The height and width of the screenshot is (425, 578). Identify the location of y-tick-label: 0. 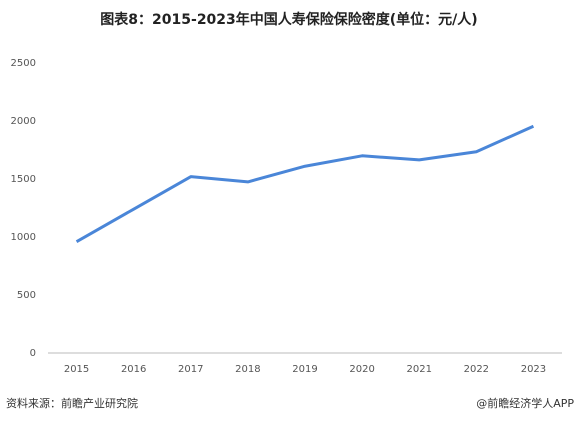
(33, 353).